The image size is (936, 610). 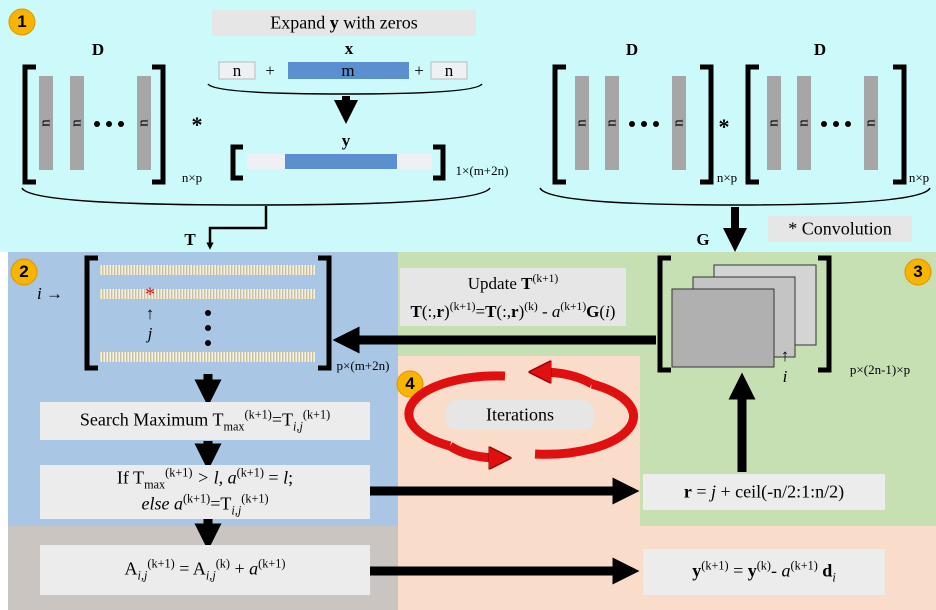 What do you see at coordinates (151, 419) in the screenshot?
I see `formula-part: Search Maximum T` at bounding box center [151, 419].